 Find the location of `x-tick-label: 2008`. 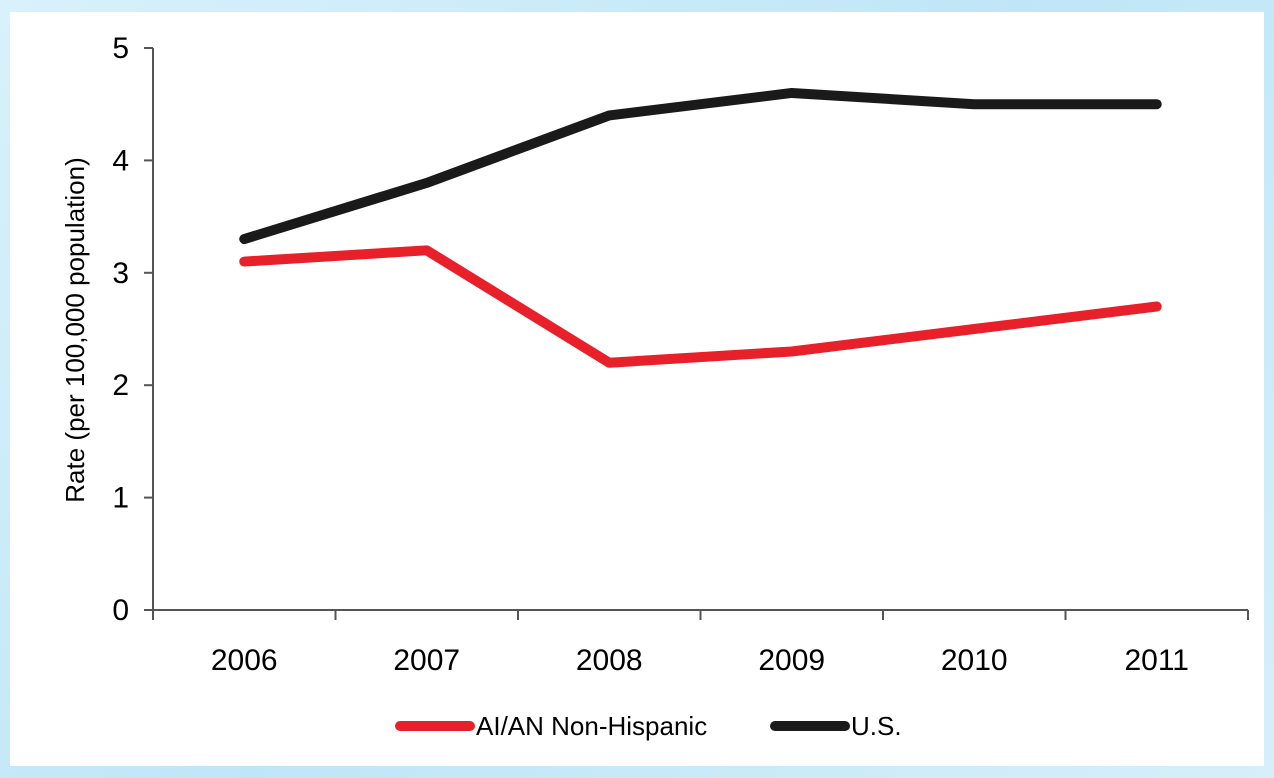

x-tick-label: 2008 is located at coordinates (609, 660).